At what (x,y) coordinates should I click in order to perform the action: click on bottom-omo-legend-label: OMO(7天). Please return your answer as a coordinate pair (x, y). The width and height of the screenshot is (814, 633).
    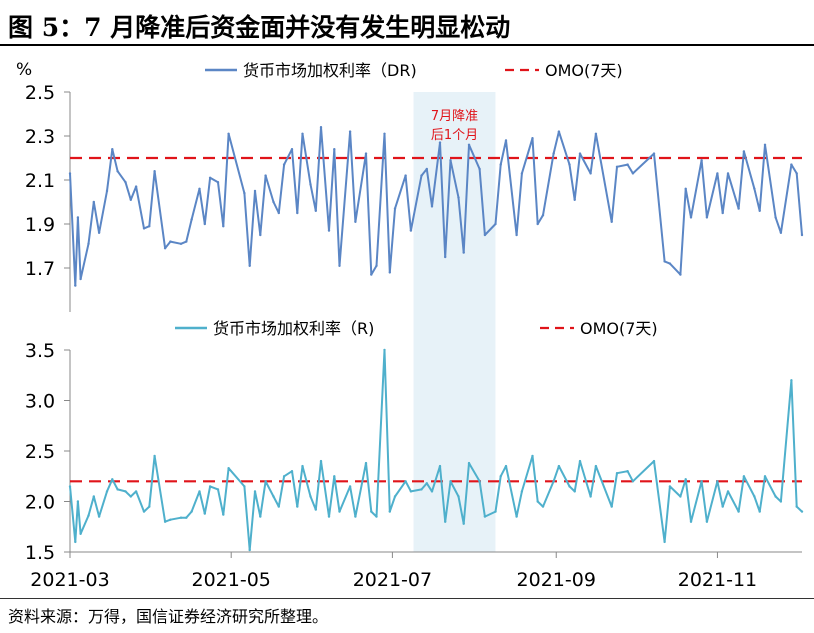
    Looking at the image, I should click on (619, 328).